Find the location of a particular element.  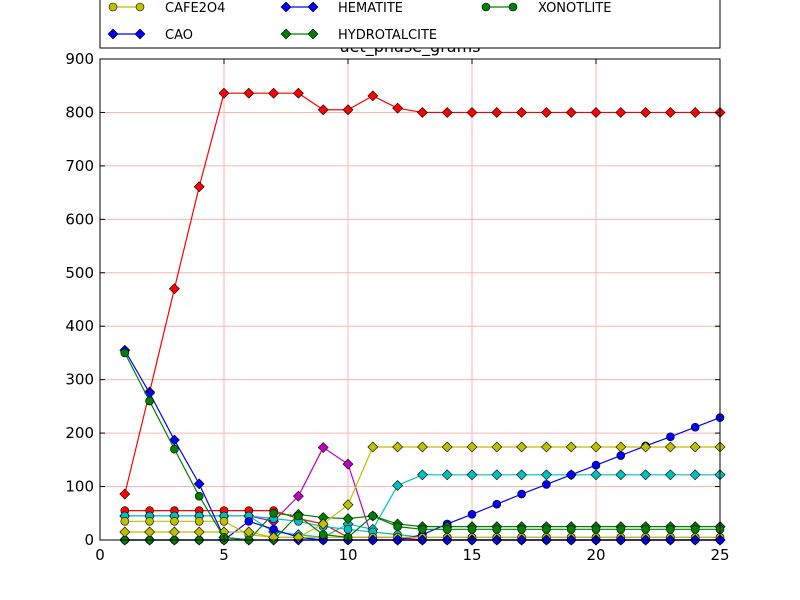

legend-label: CAO is located at coordinates (179, 35).